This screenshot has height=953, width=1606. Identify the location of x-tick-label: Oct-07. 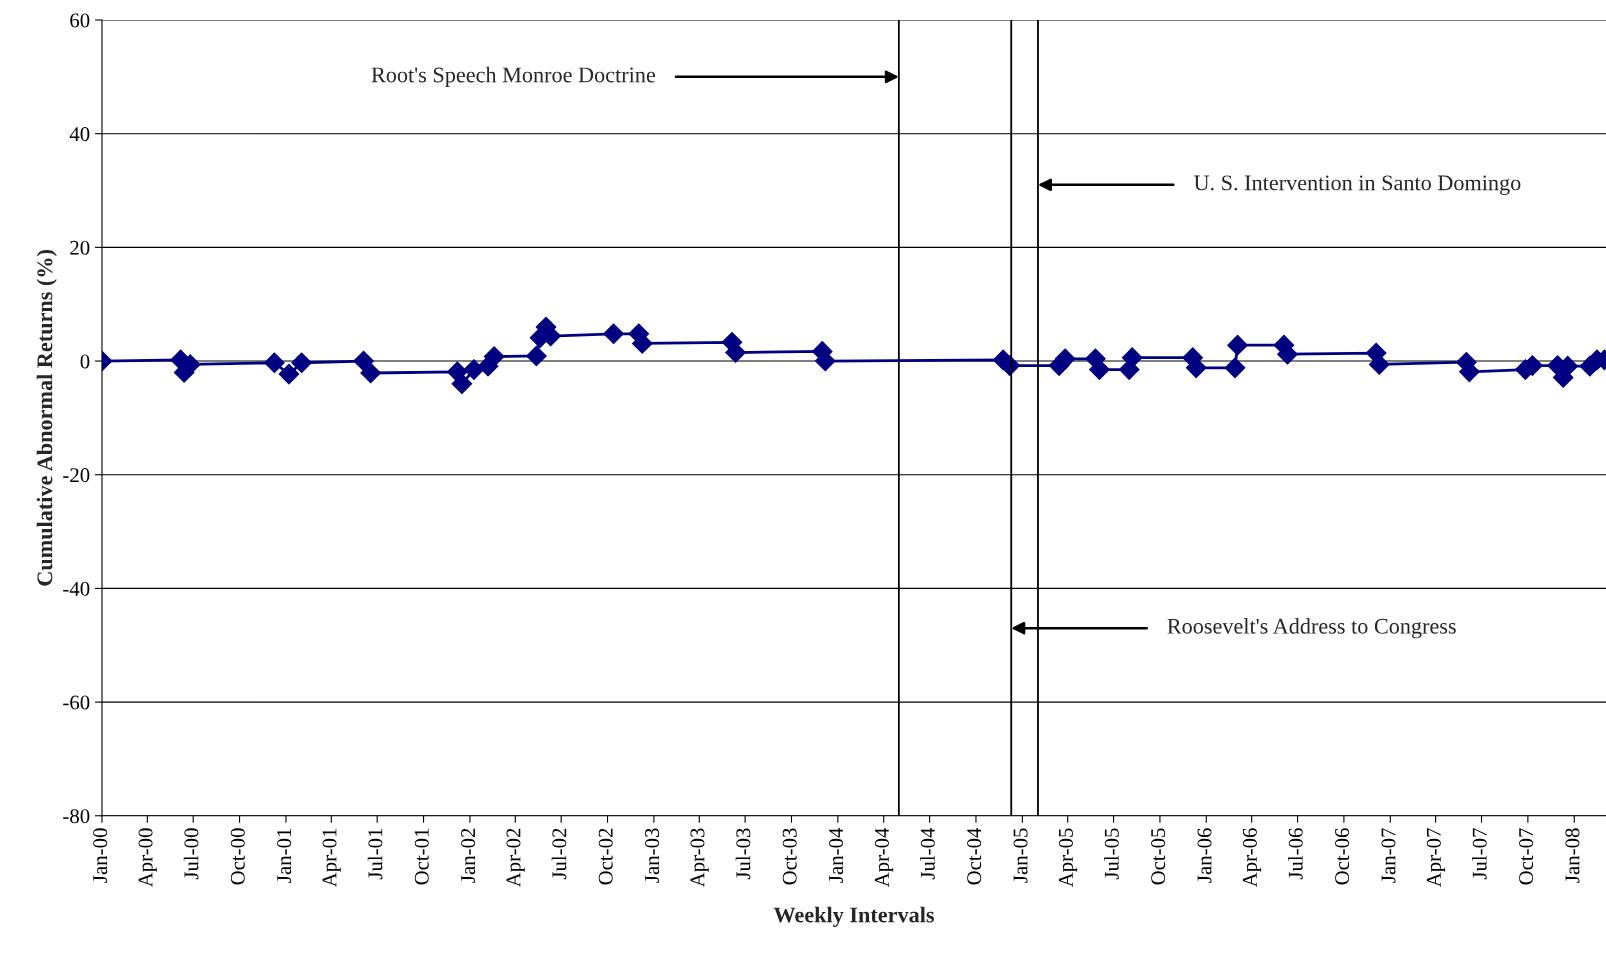
(1526, 856).